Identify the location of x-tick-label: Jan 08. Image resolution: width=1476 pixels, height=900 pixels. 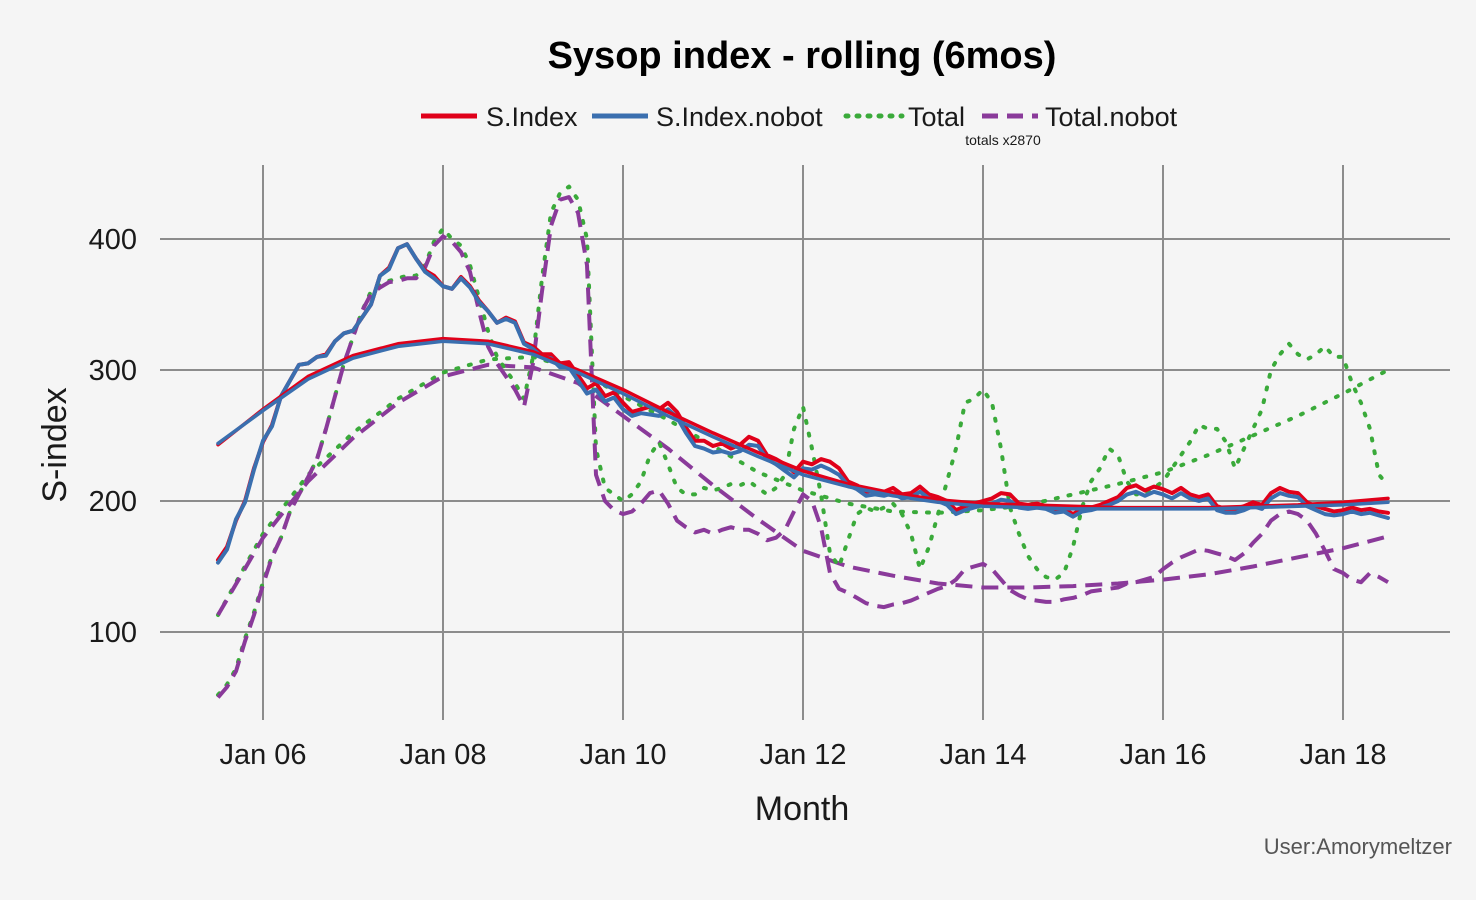
(442, 755).